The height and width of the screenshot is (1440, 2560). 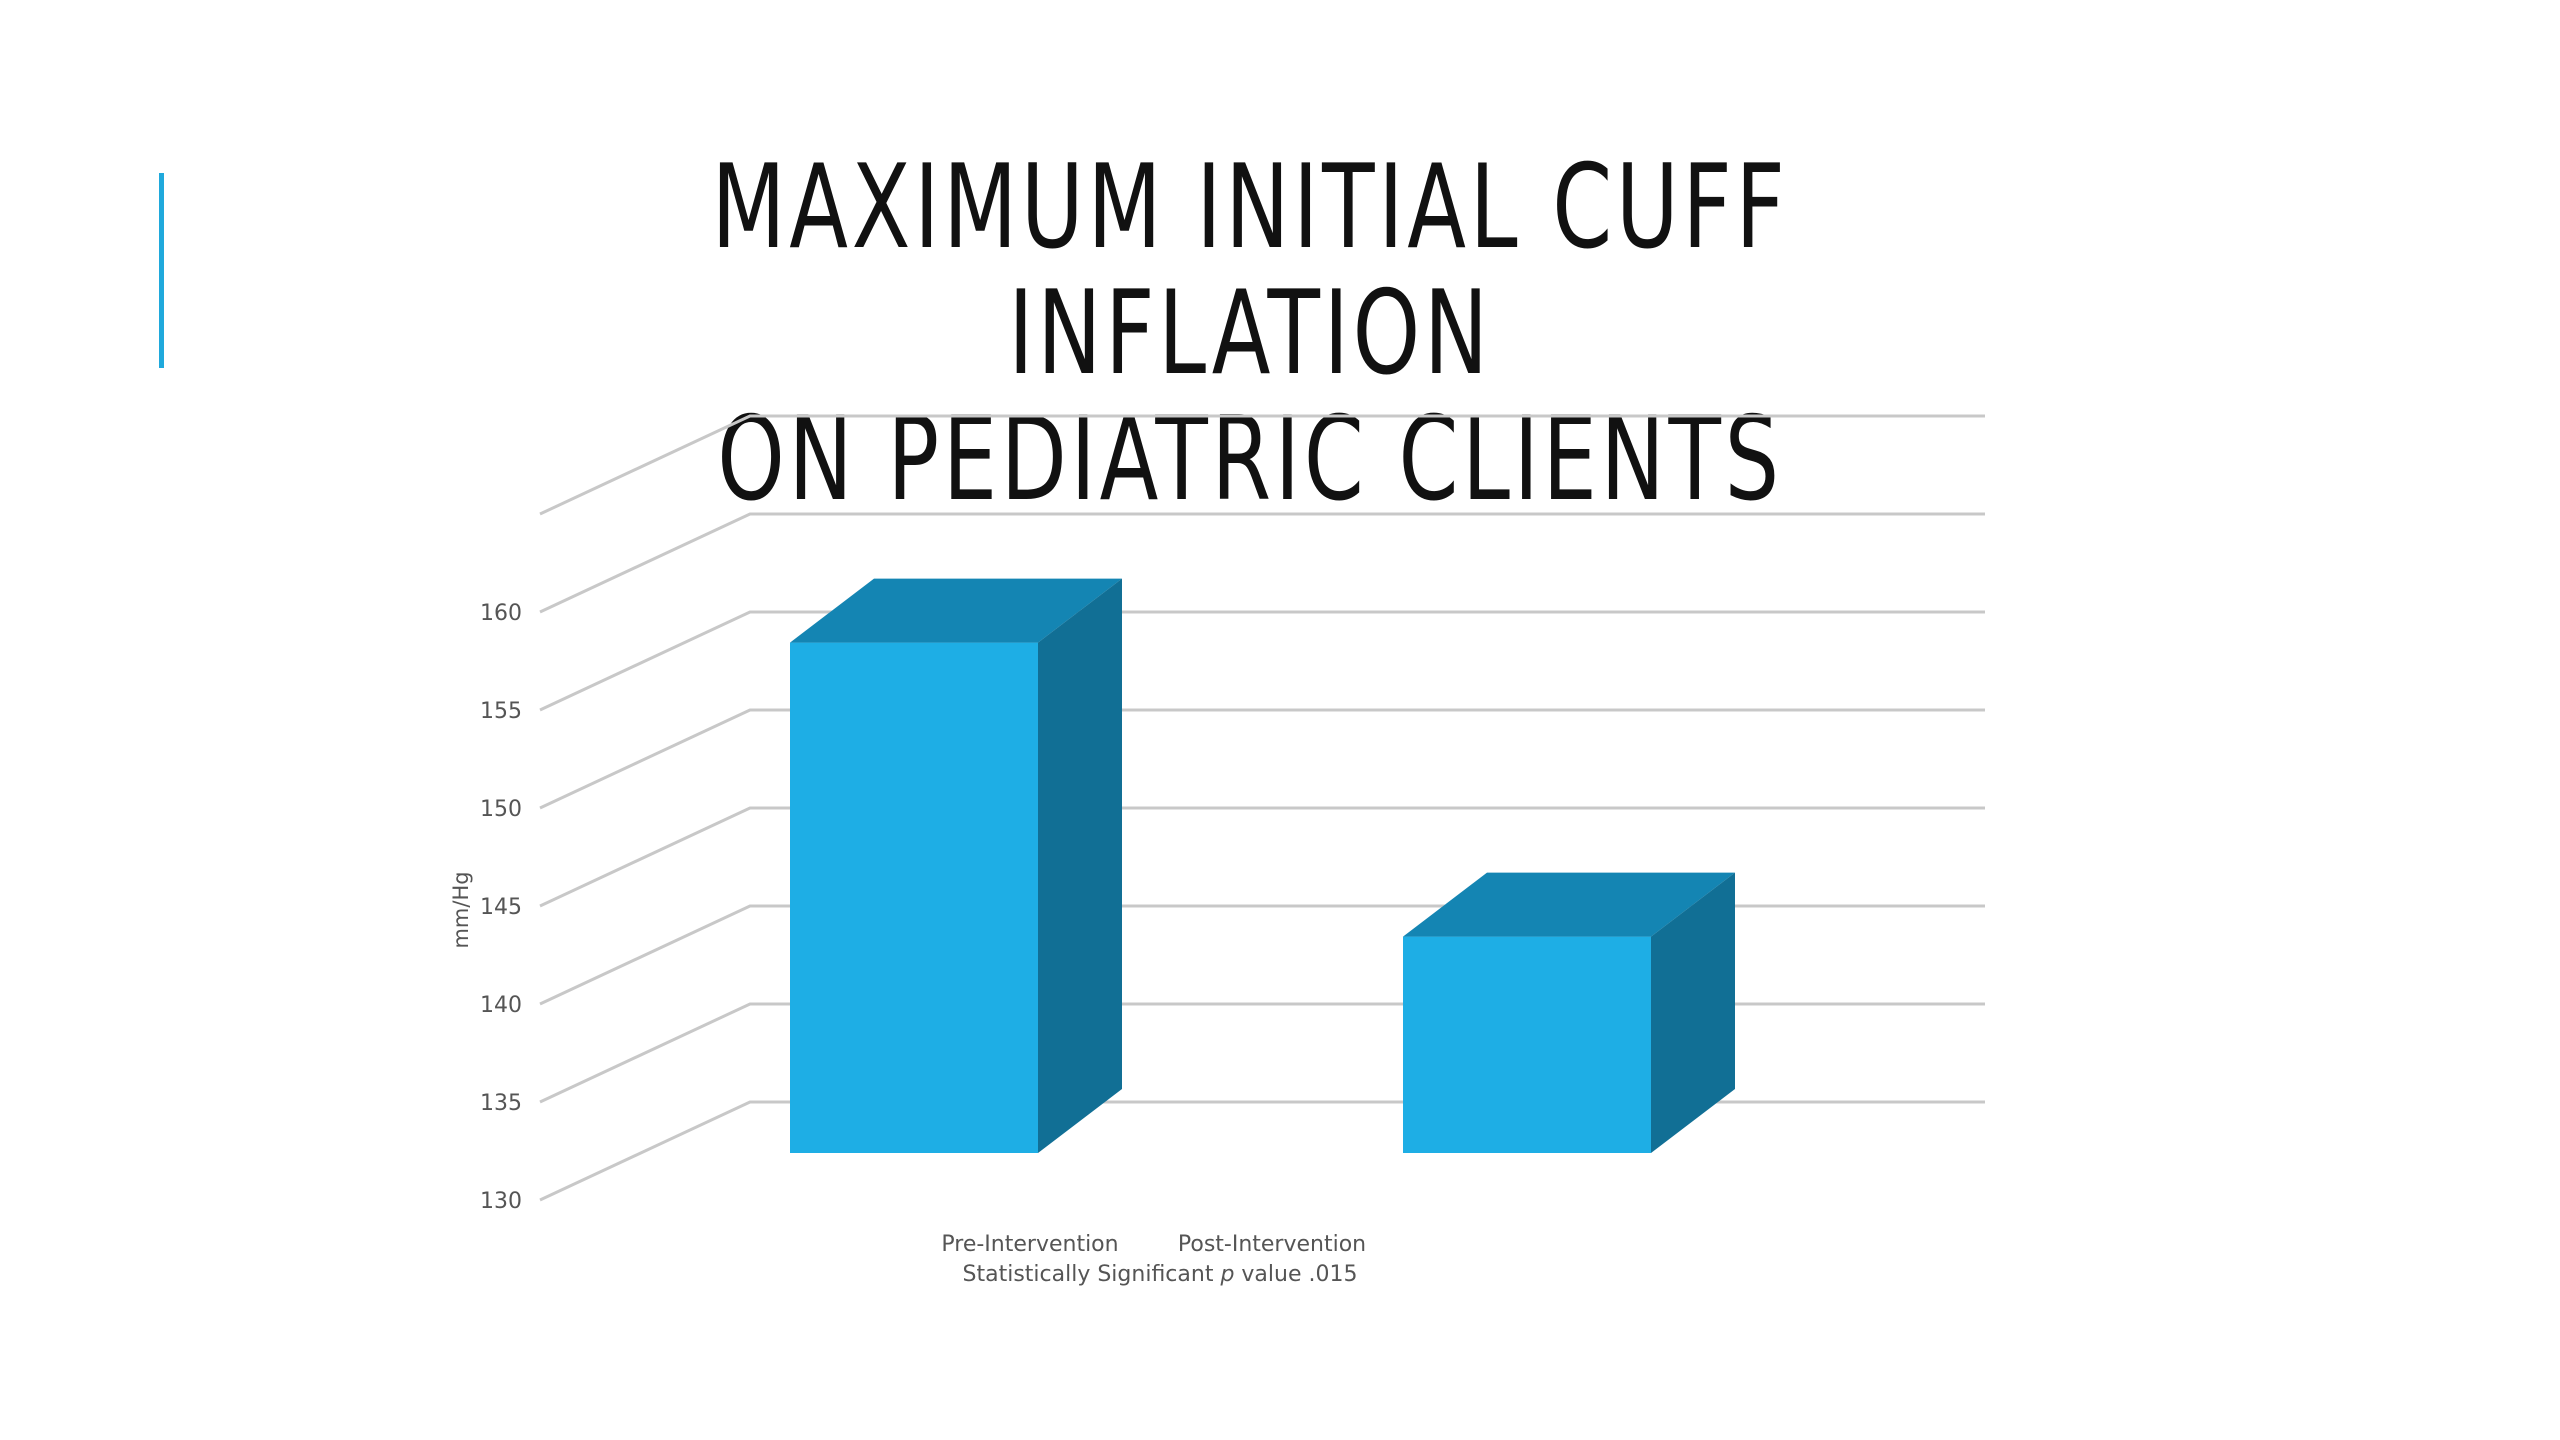 I want to click on y-axis-ticks: 130 135 140 145 150 155 160, so click(x=501, y=907).